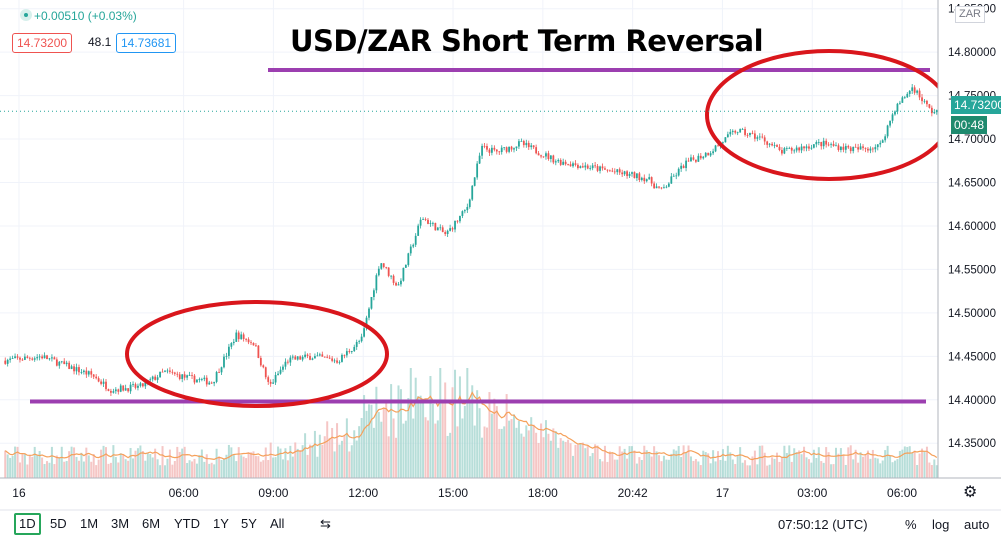  I want to click on timeframe-3m: 3M, so click(120, 523).